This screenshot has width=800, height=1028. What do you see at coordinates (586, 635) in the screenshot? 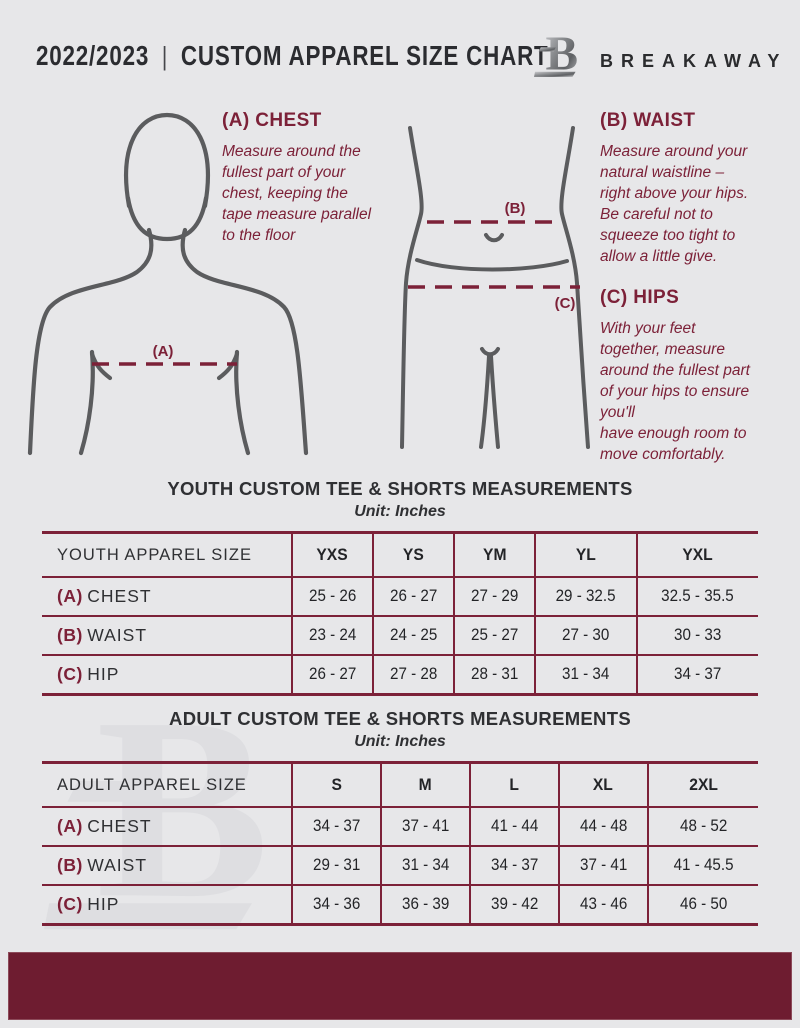
I see `measurement-value: 27 - 30` at bounding box center [586, 635].